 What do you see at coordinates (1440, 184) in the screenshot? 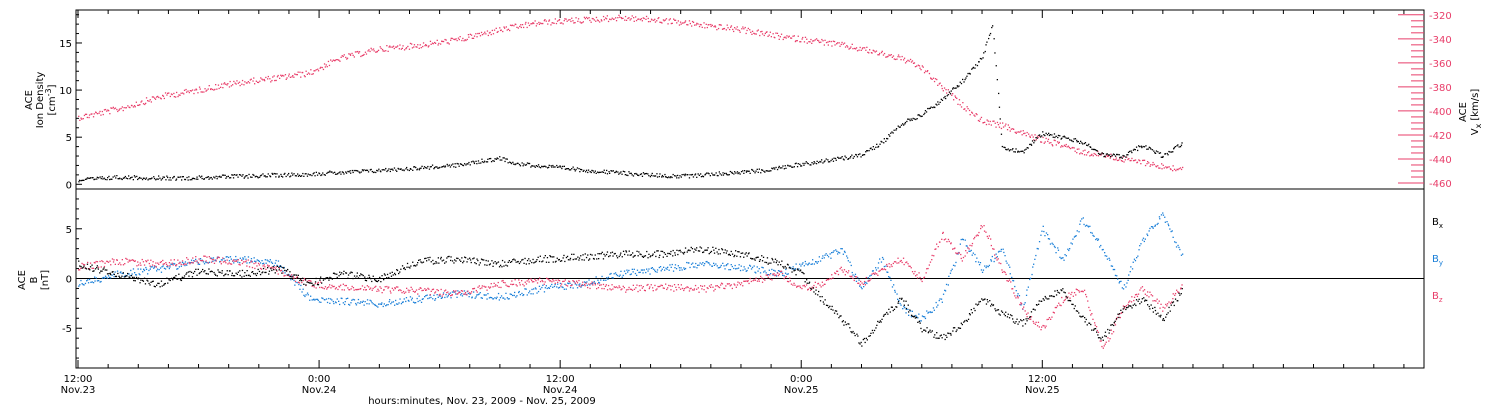
I see `right-ytick-label: -460` at bounding box center [1440, 184].